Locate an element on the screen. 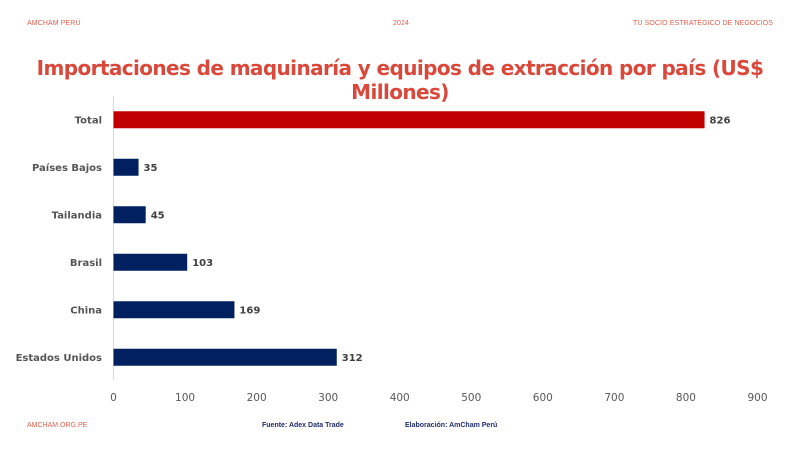 This screenshot has width=800, height=450. x-tick-label: 200 is located at coordinates (257, 398).